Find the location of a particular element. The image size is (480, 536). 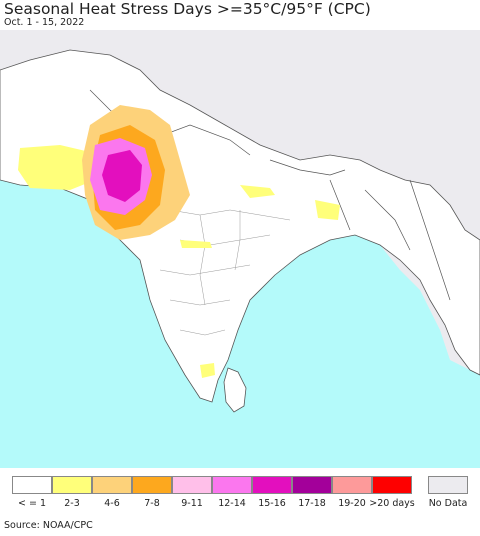

legend-label-4: 7-8 is located at coordinates (152, 503).